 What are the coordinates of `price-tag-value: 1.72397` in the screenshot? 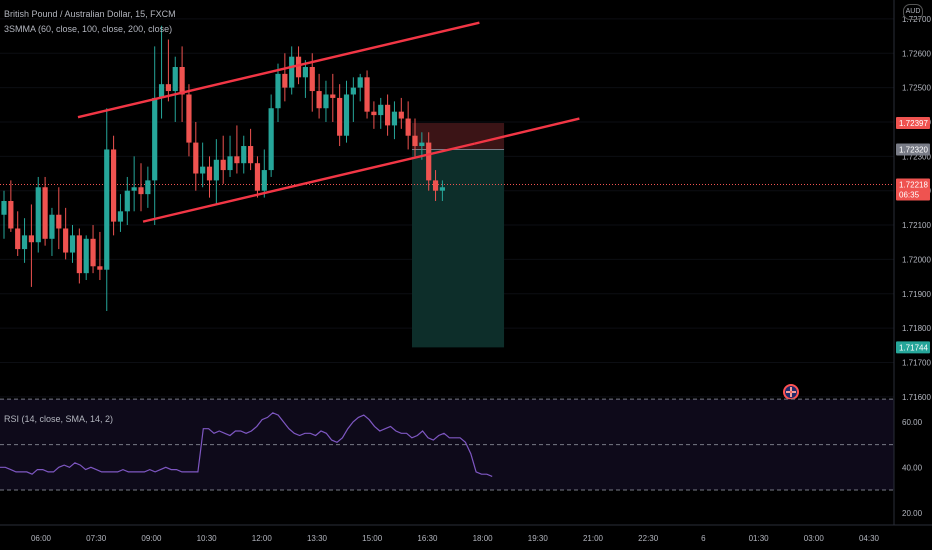 It's located at (913, 123).